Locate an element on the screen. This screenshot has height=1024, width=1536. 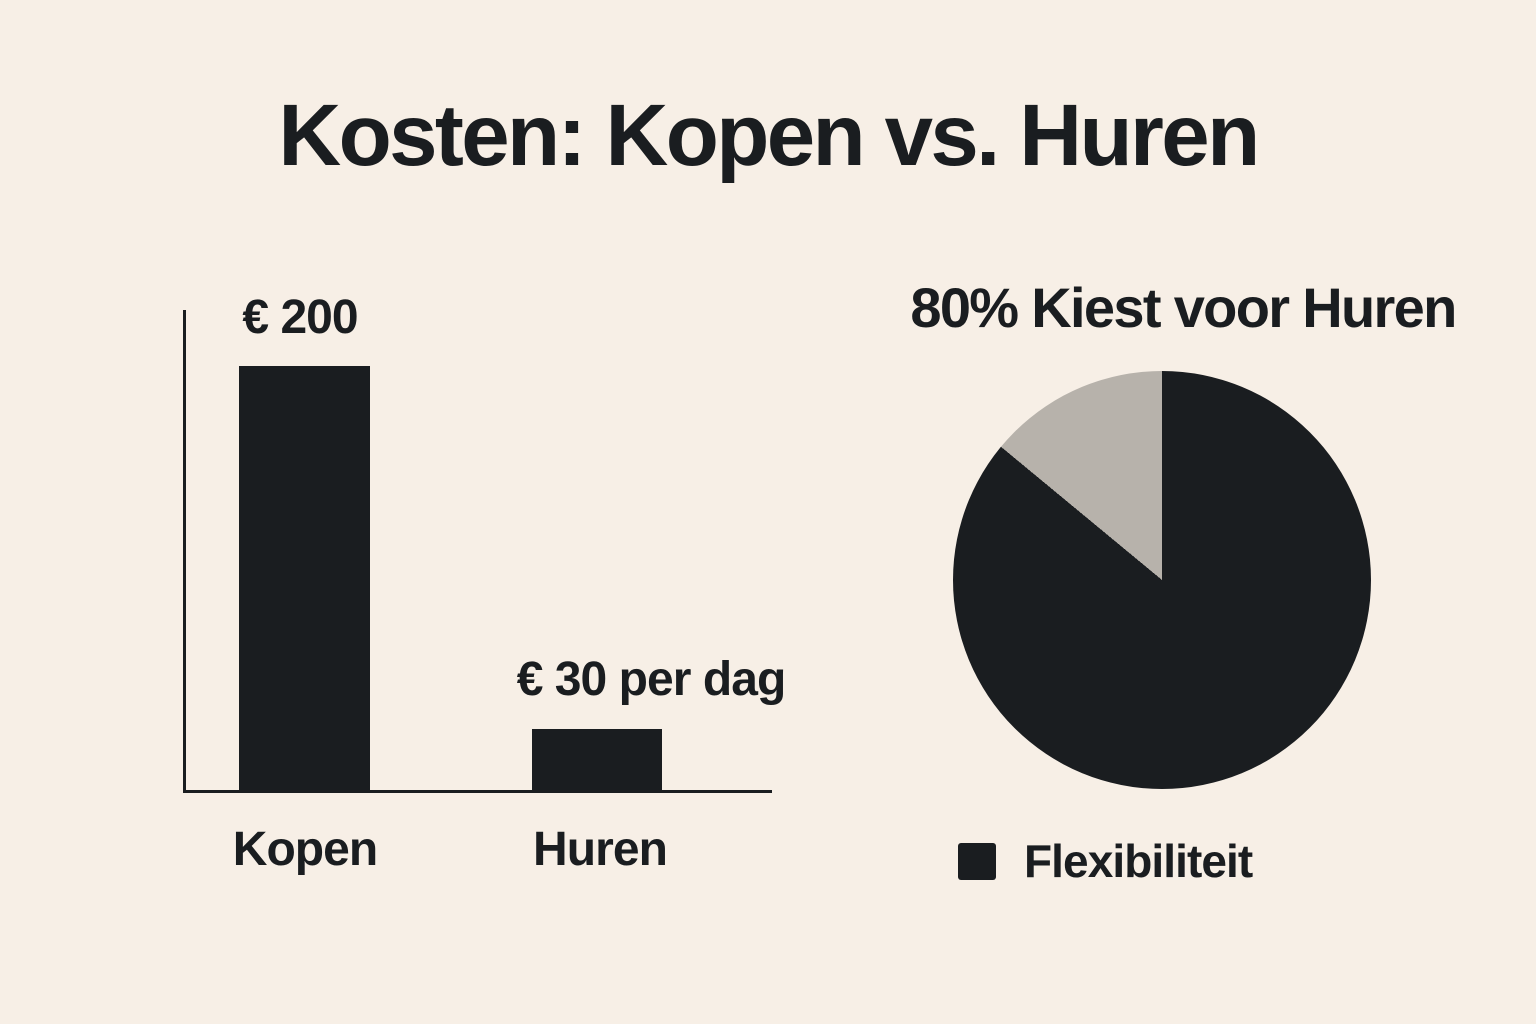
y-axis-line is located at coordinates (184, 551).